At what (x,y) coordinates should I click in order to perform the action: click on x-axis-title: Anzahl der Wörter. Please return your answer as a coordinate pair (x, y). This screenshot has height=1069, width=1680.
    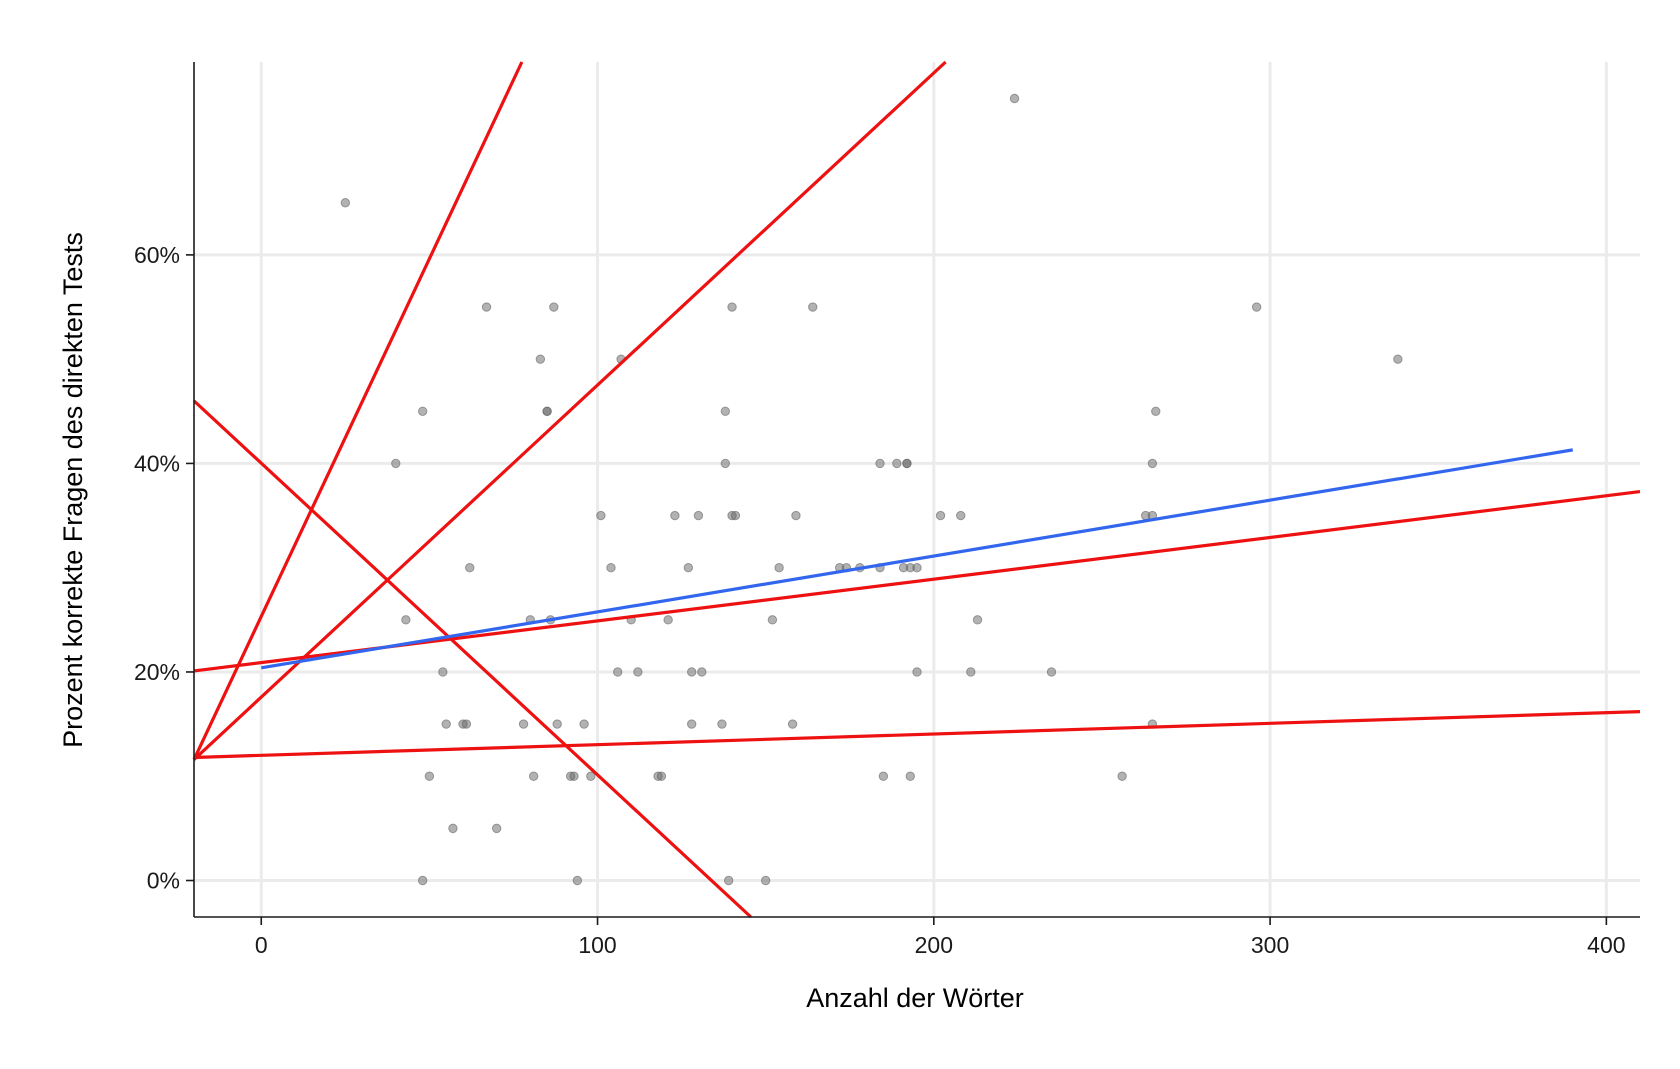
    Looking at the image, I should click on (915, 998).